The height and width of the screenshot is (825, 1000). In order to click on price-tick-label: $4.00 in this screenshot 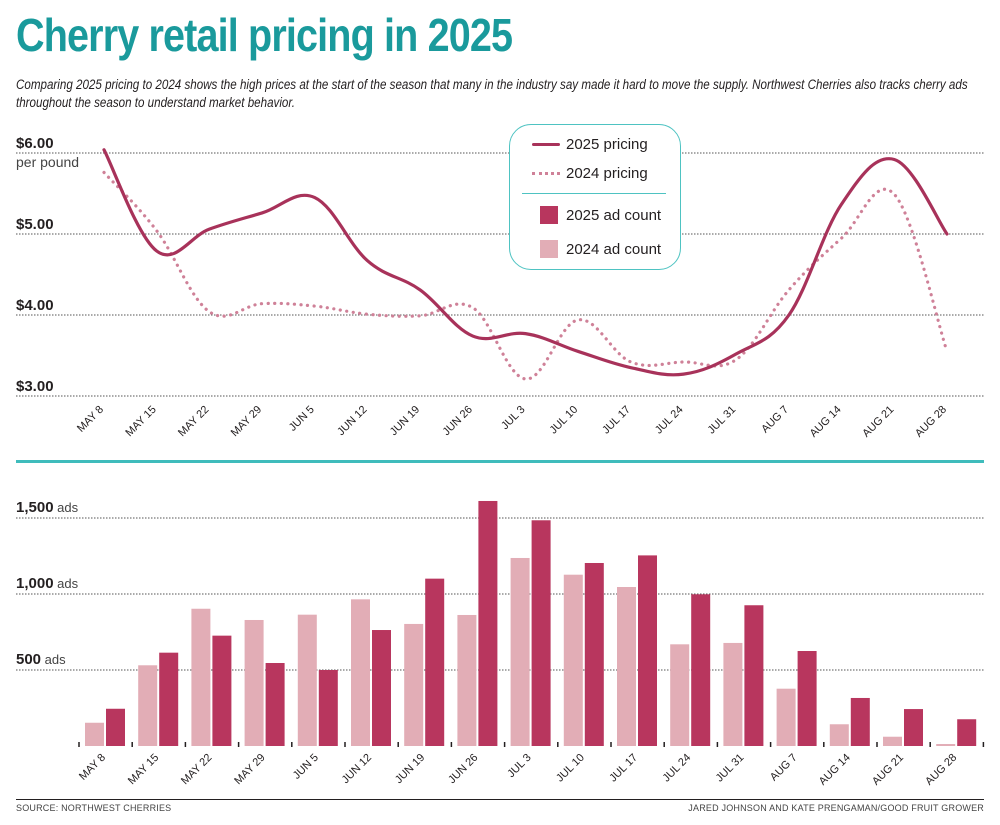, I will do `click(35, 305)`.